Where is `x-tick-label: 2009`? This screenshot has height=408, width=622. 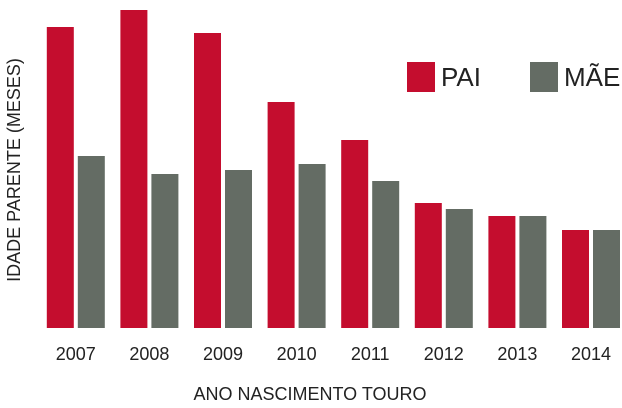 x-tick-label: 2009 is located at coordinates (223, 354).